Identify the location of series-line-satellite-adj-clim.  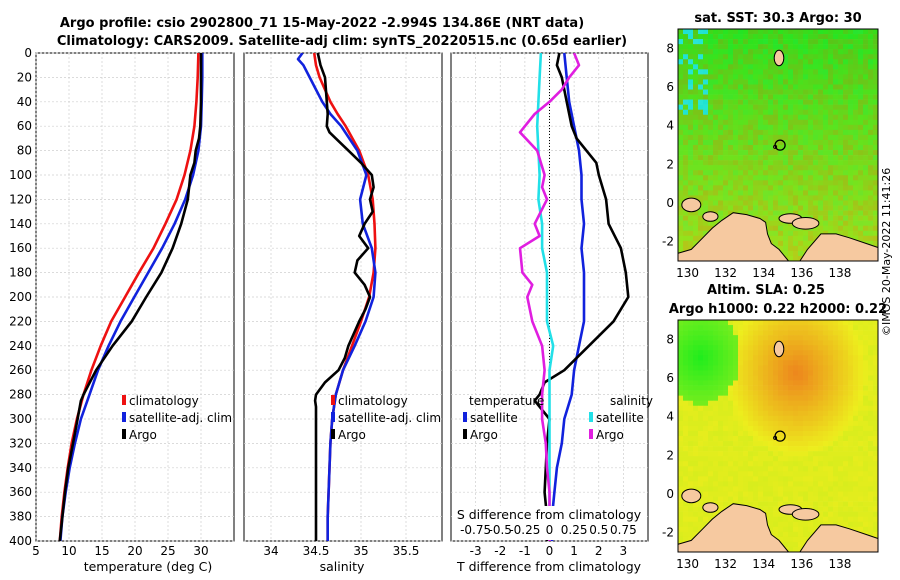
(336, 297).